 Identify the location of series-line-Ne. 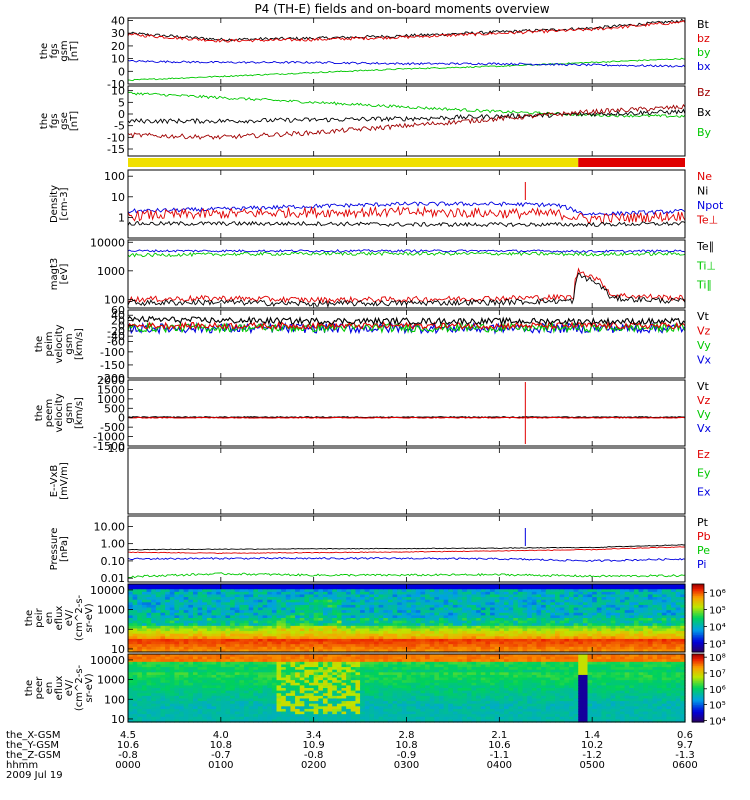
(406, 214).